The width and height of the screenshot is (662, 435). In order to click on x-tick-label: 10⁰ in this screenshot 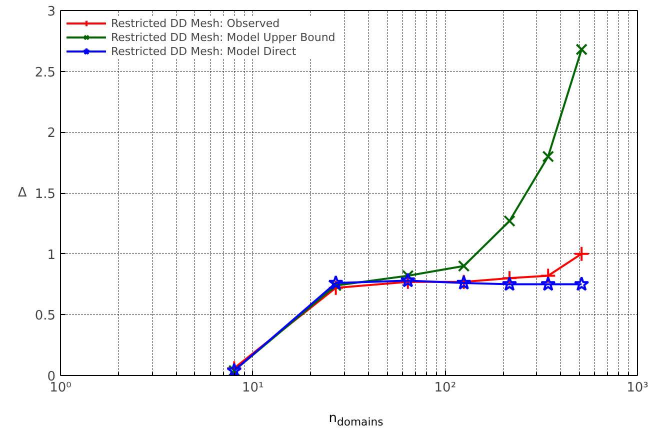, I will do `click(61, 388)`.